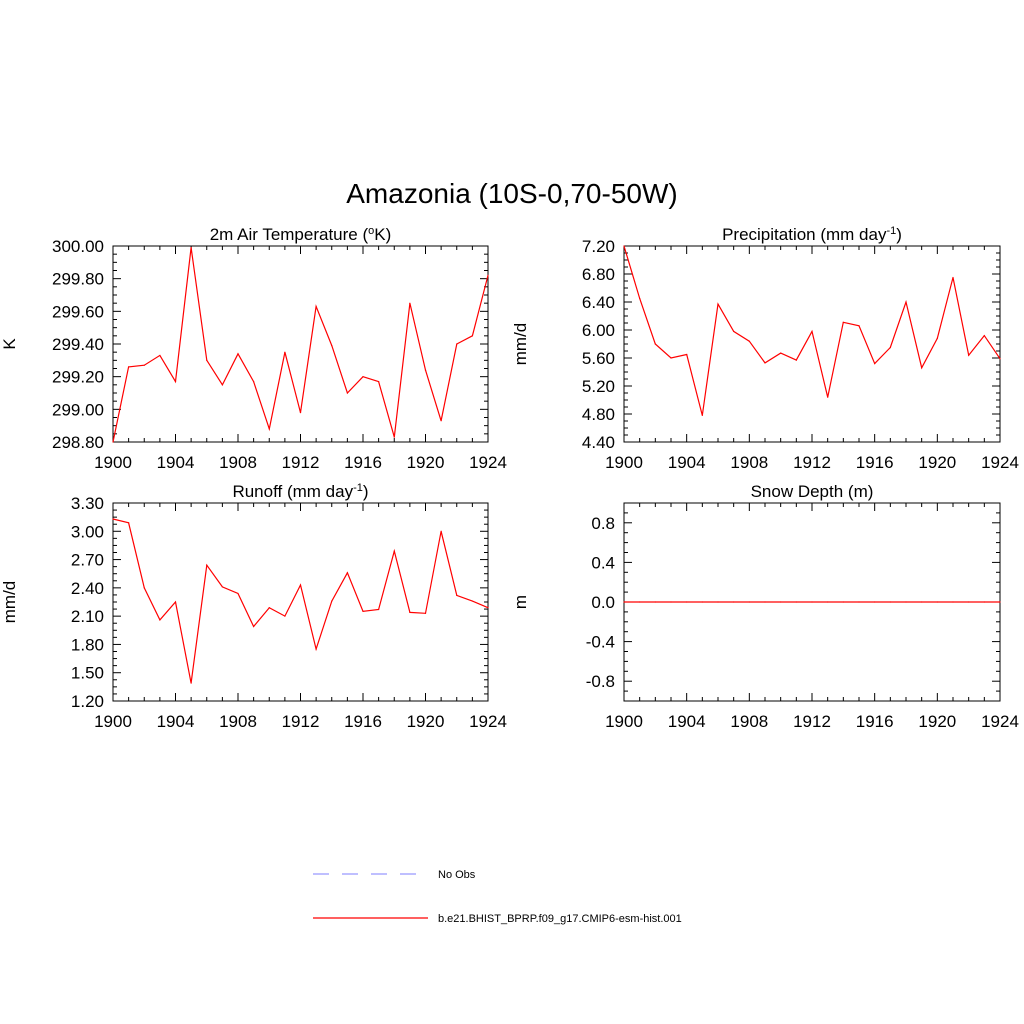 The height and width of the screenshot is (1024, 1024). What do you see at coordinates (598, 414) in the screenshot?
I see `y-tick-label: 4.80` at bounding box center [598, 414].